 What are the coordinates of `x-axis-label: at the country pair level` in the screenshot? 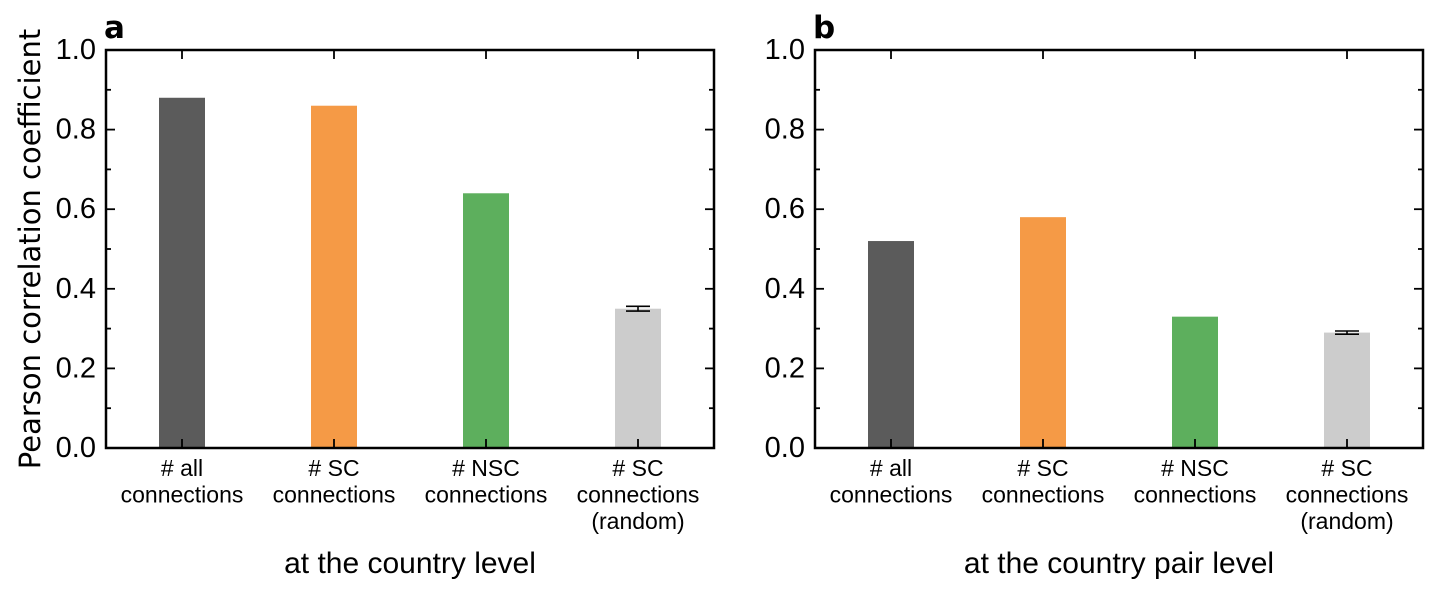 It's located at (1119, 563).